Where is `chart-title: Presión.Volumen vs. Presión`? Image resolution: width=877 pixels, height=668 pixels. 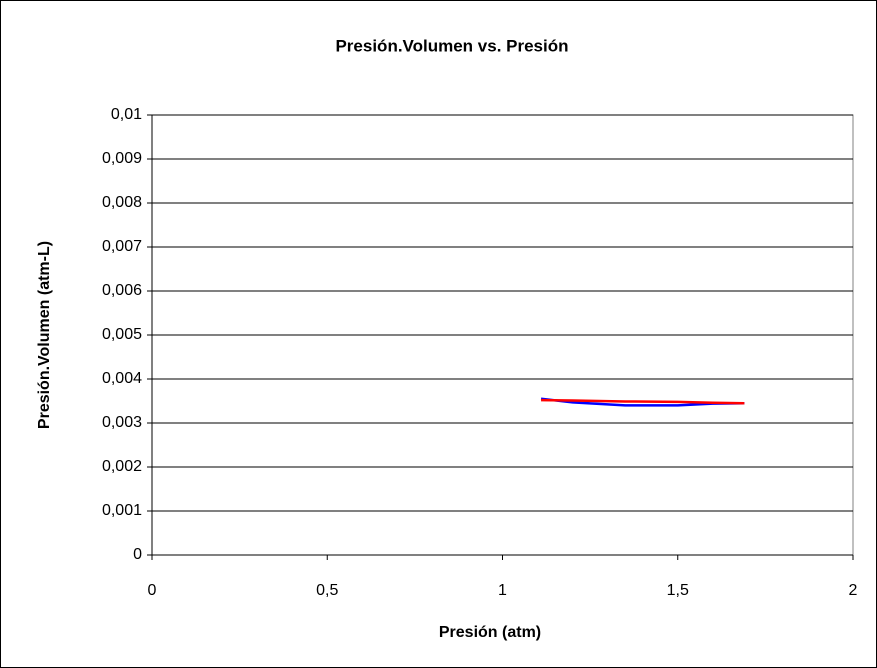 chart-title: Presión.Volumen vs. Presión is located at coordinates (451, 45).